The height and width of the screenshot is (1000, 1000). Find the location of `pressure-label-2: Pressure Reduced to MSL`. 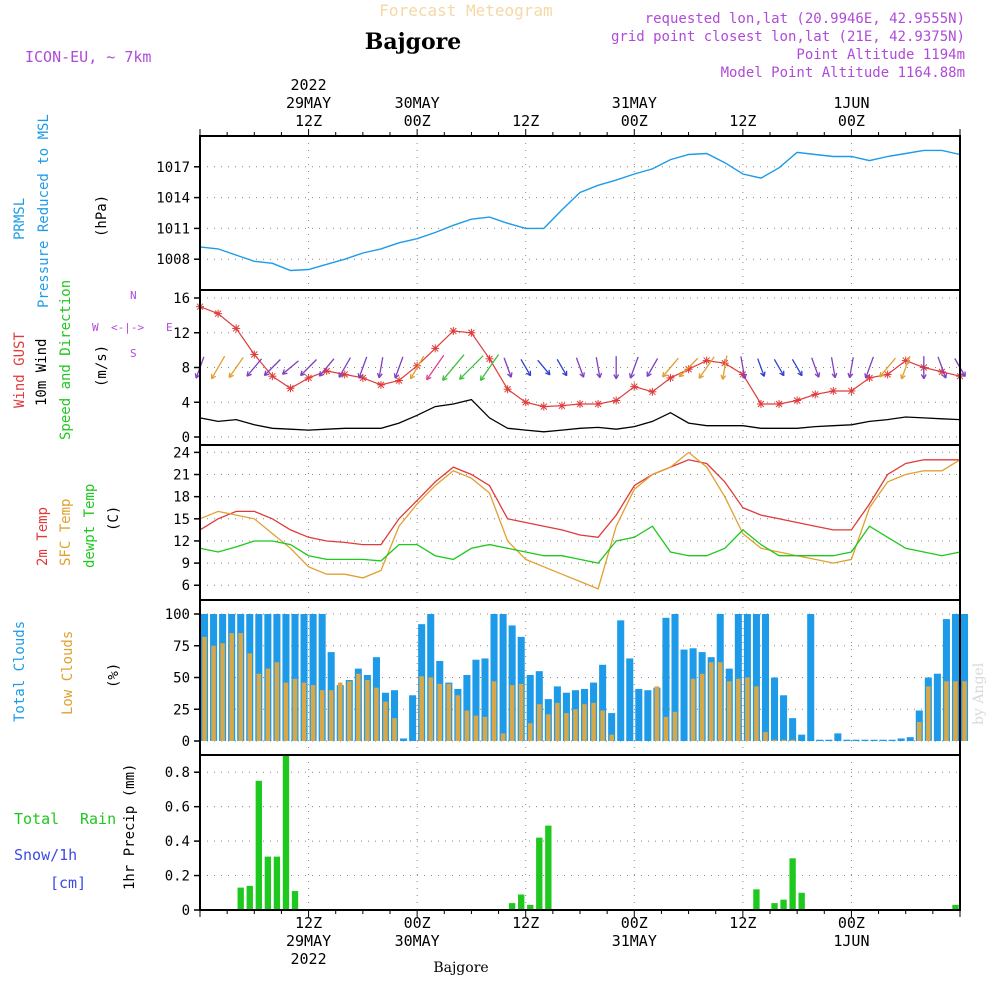

pressure-label-2: Pressure Reduced to MSL is located at coordinates (44, 211).